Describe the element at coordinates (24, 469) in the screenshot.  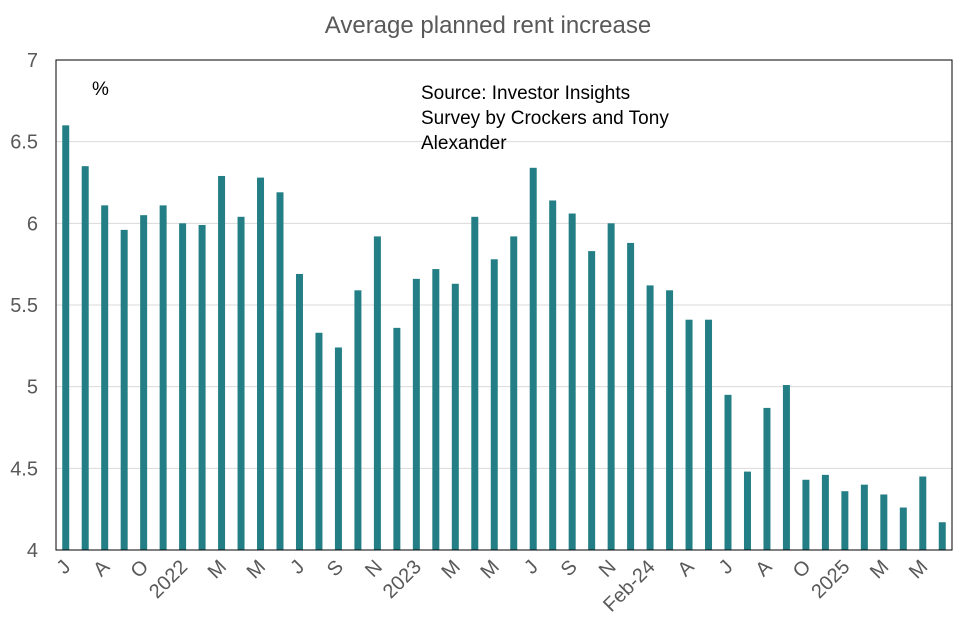
I see `y-tick-label: 4.5` at that location.